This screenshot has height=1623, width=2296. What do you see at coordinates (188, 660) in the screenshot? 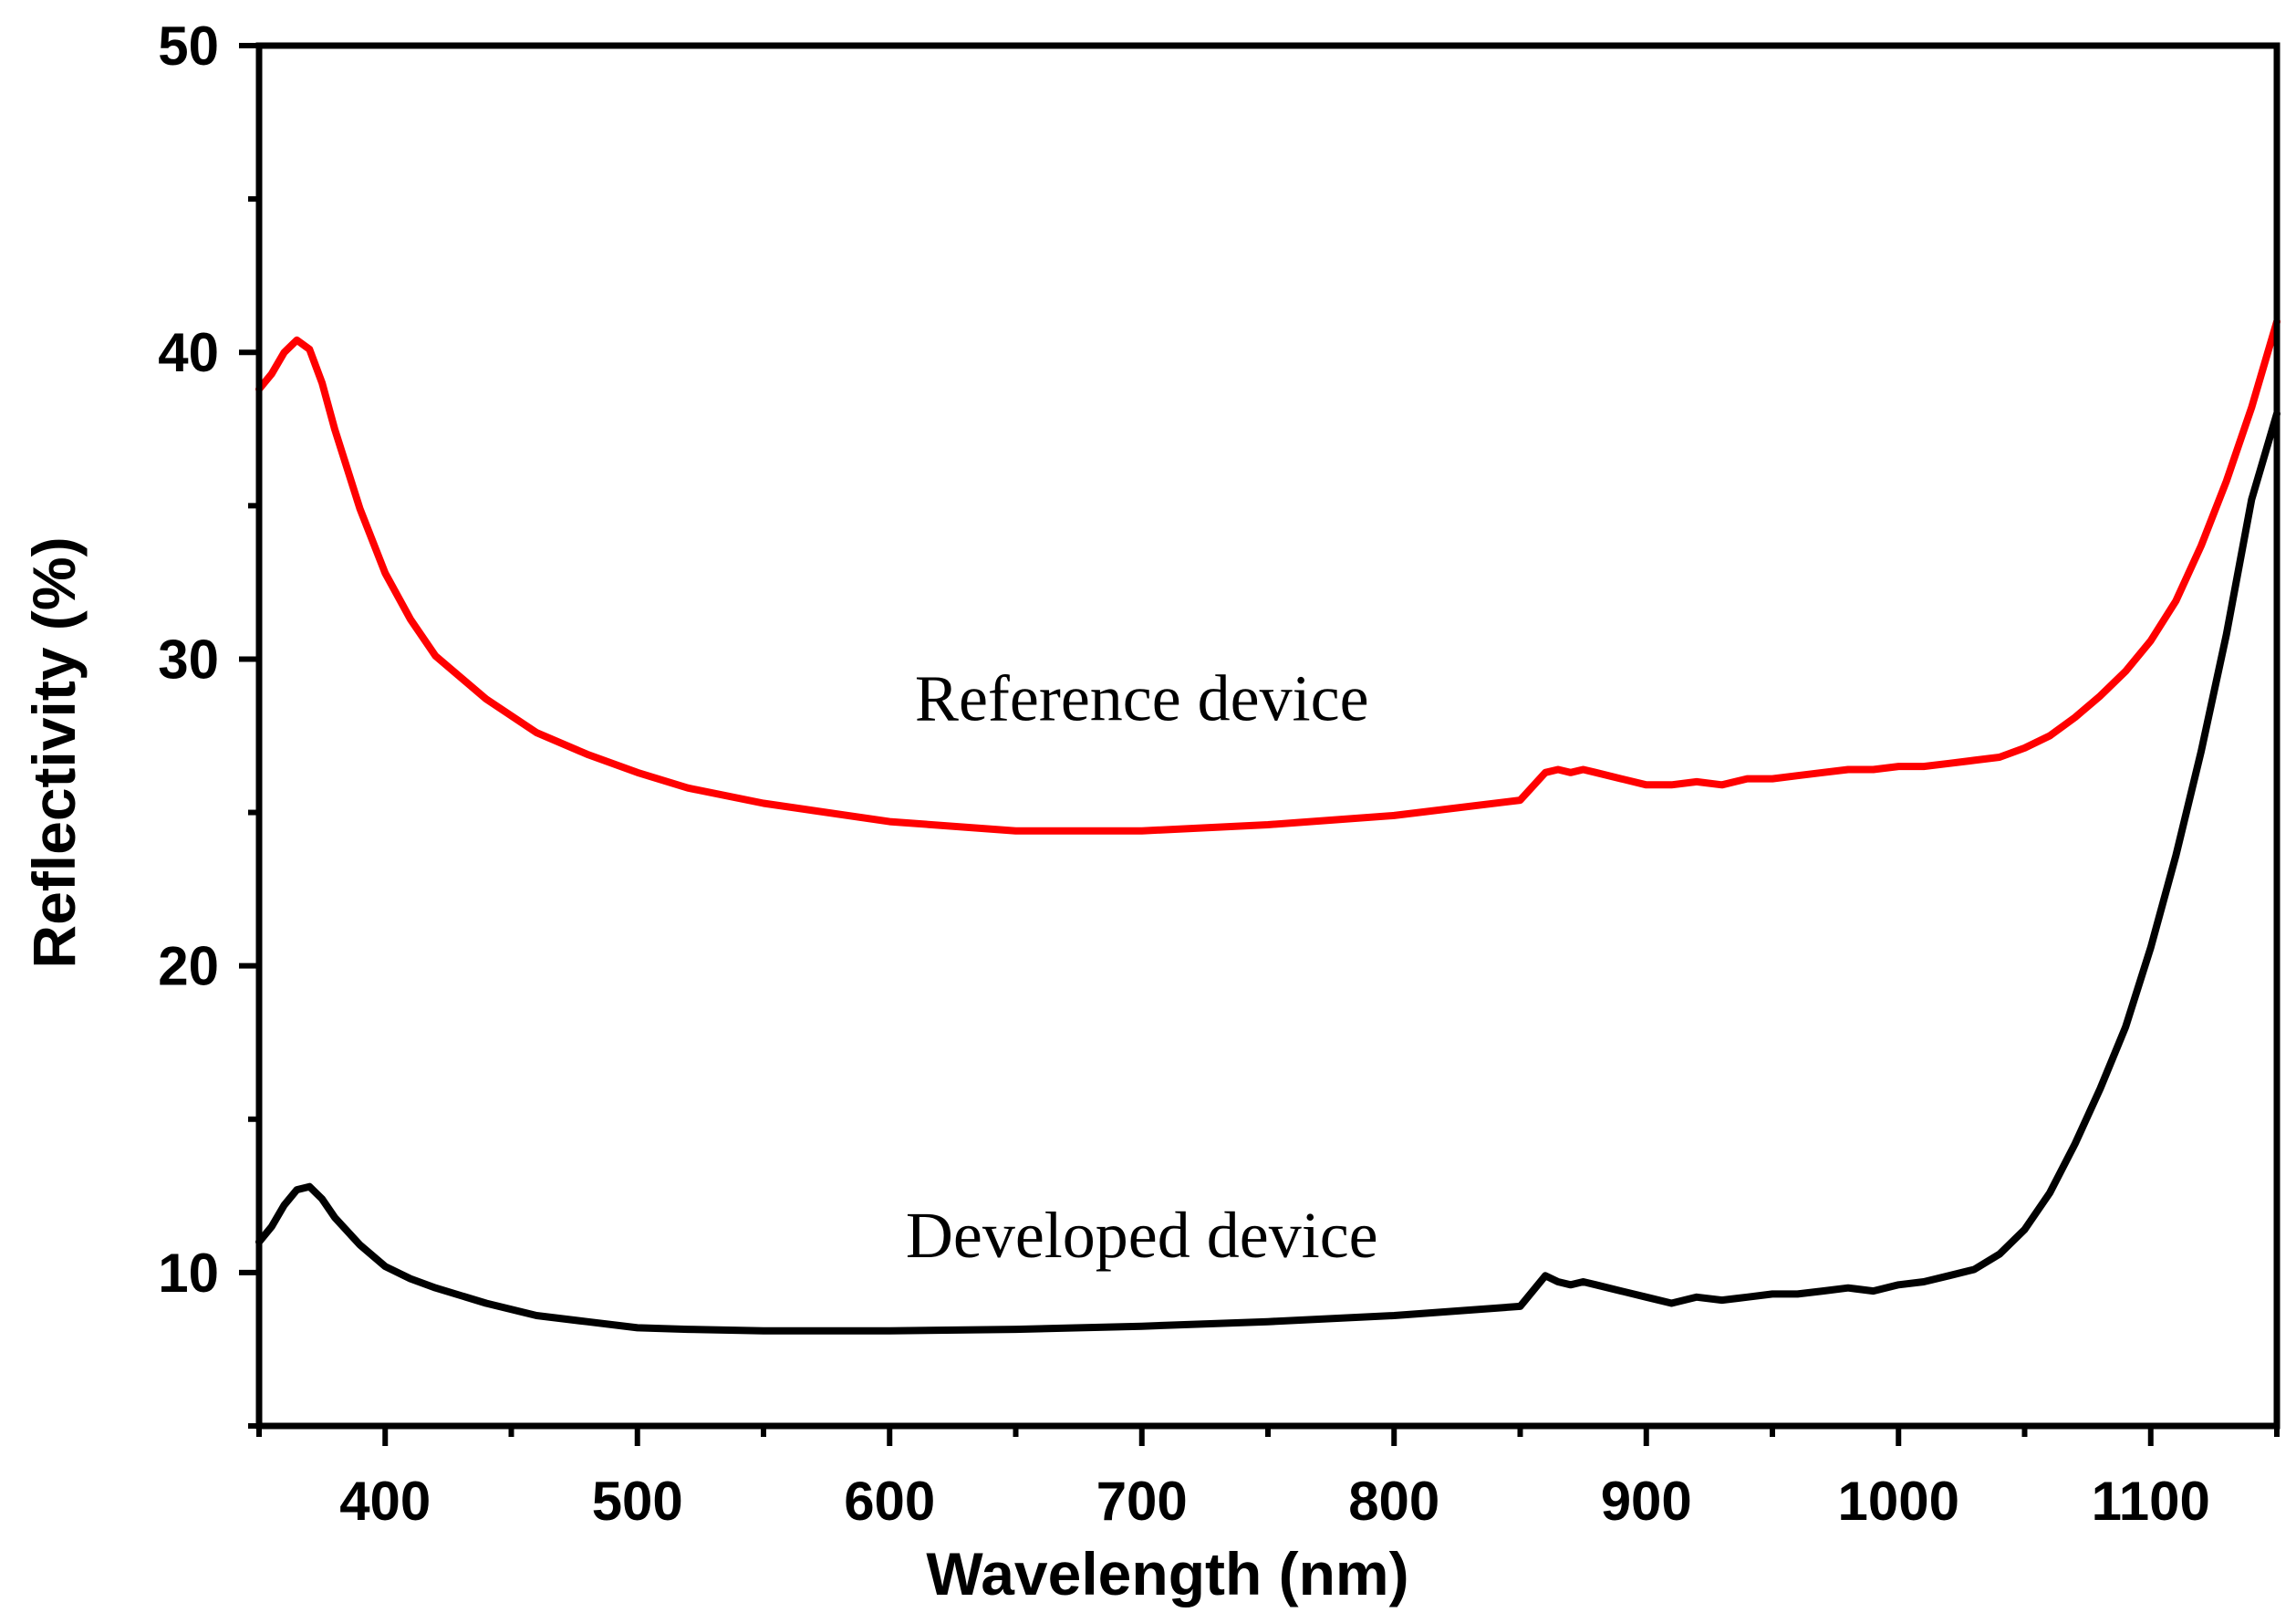
I see `y-tick-label: 30` at bounding box center [188, 660].